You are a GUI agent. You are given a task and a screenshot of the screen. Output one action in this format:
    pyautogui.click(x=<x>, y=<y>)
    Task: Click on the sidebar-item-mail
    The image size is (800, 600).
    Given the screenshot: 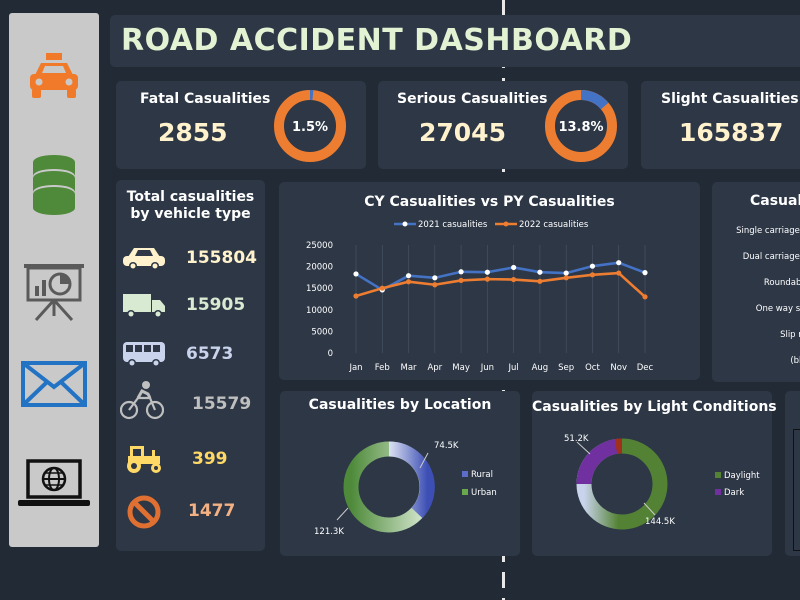 What is the action you would take?
    pyautogui.click(x=54, y=384)
    